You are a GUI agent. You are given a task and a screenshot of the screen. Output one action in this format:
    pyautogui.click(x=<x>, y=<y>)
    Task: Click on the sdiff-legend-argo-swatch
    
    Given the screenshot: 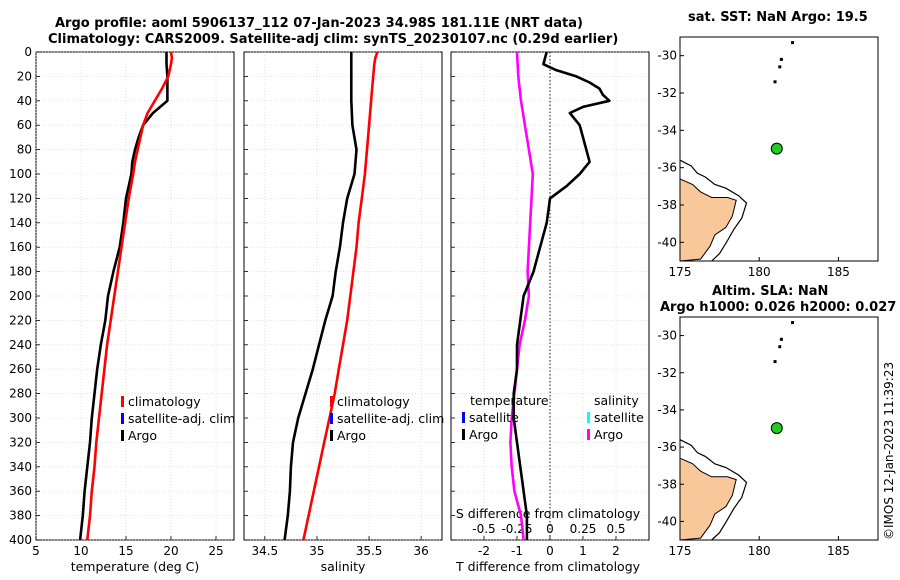 What is the action you would take?
    pyautogui.click(x=588, y=434)
    